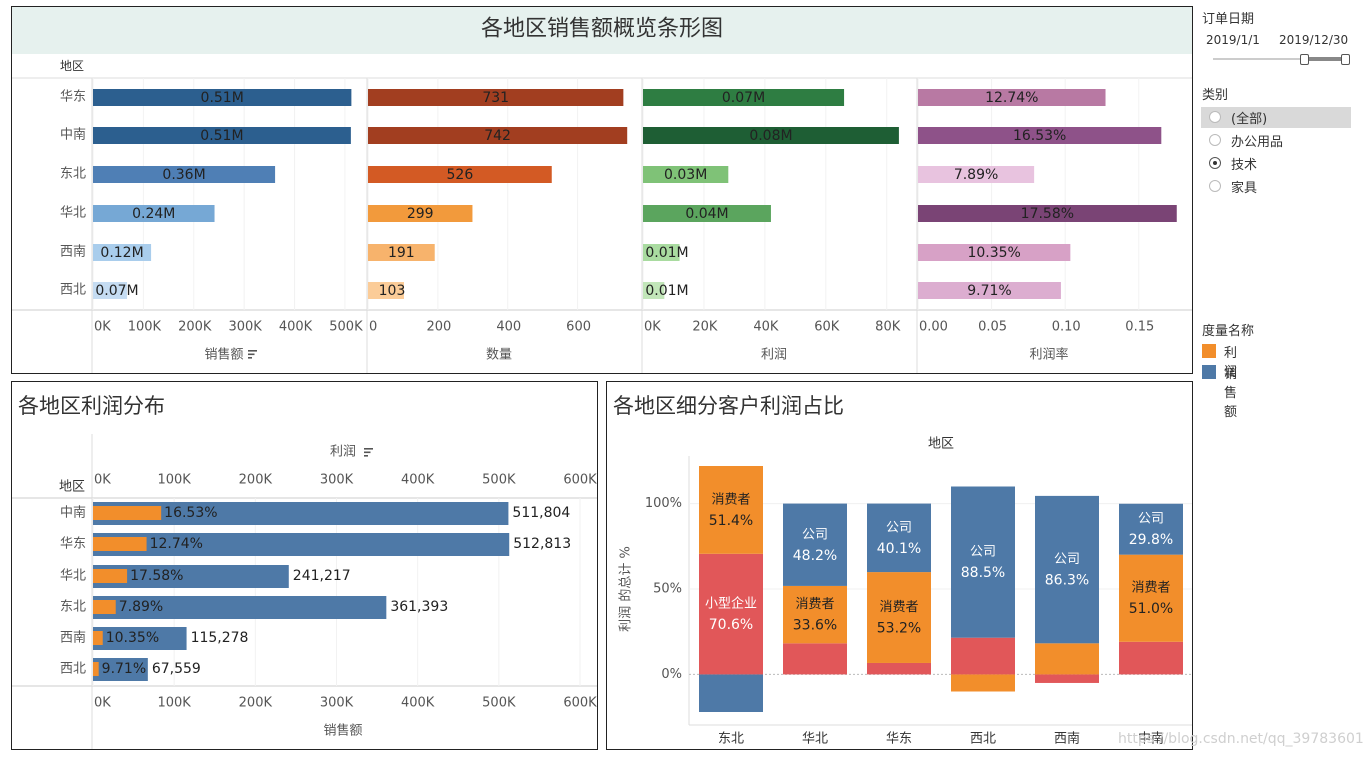  Describe the element at coordinates (102, 480) in the screenshot. I see `profit-dist-top-tick: 0K` at that location.